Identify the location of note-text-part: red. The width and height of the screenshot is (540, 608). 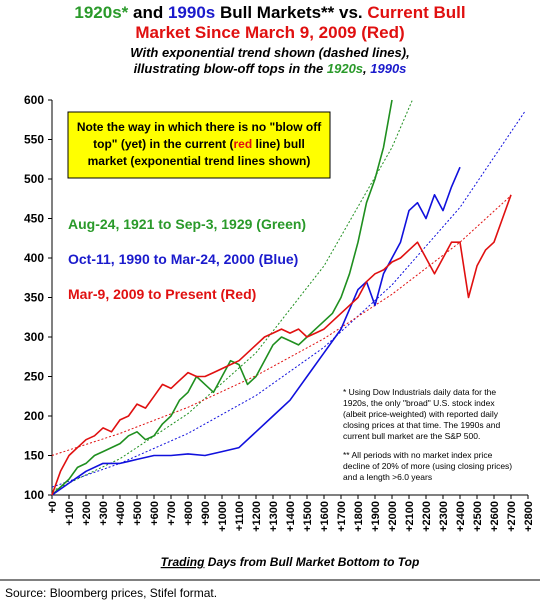
(243, 144).